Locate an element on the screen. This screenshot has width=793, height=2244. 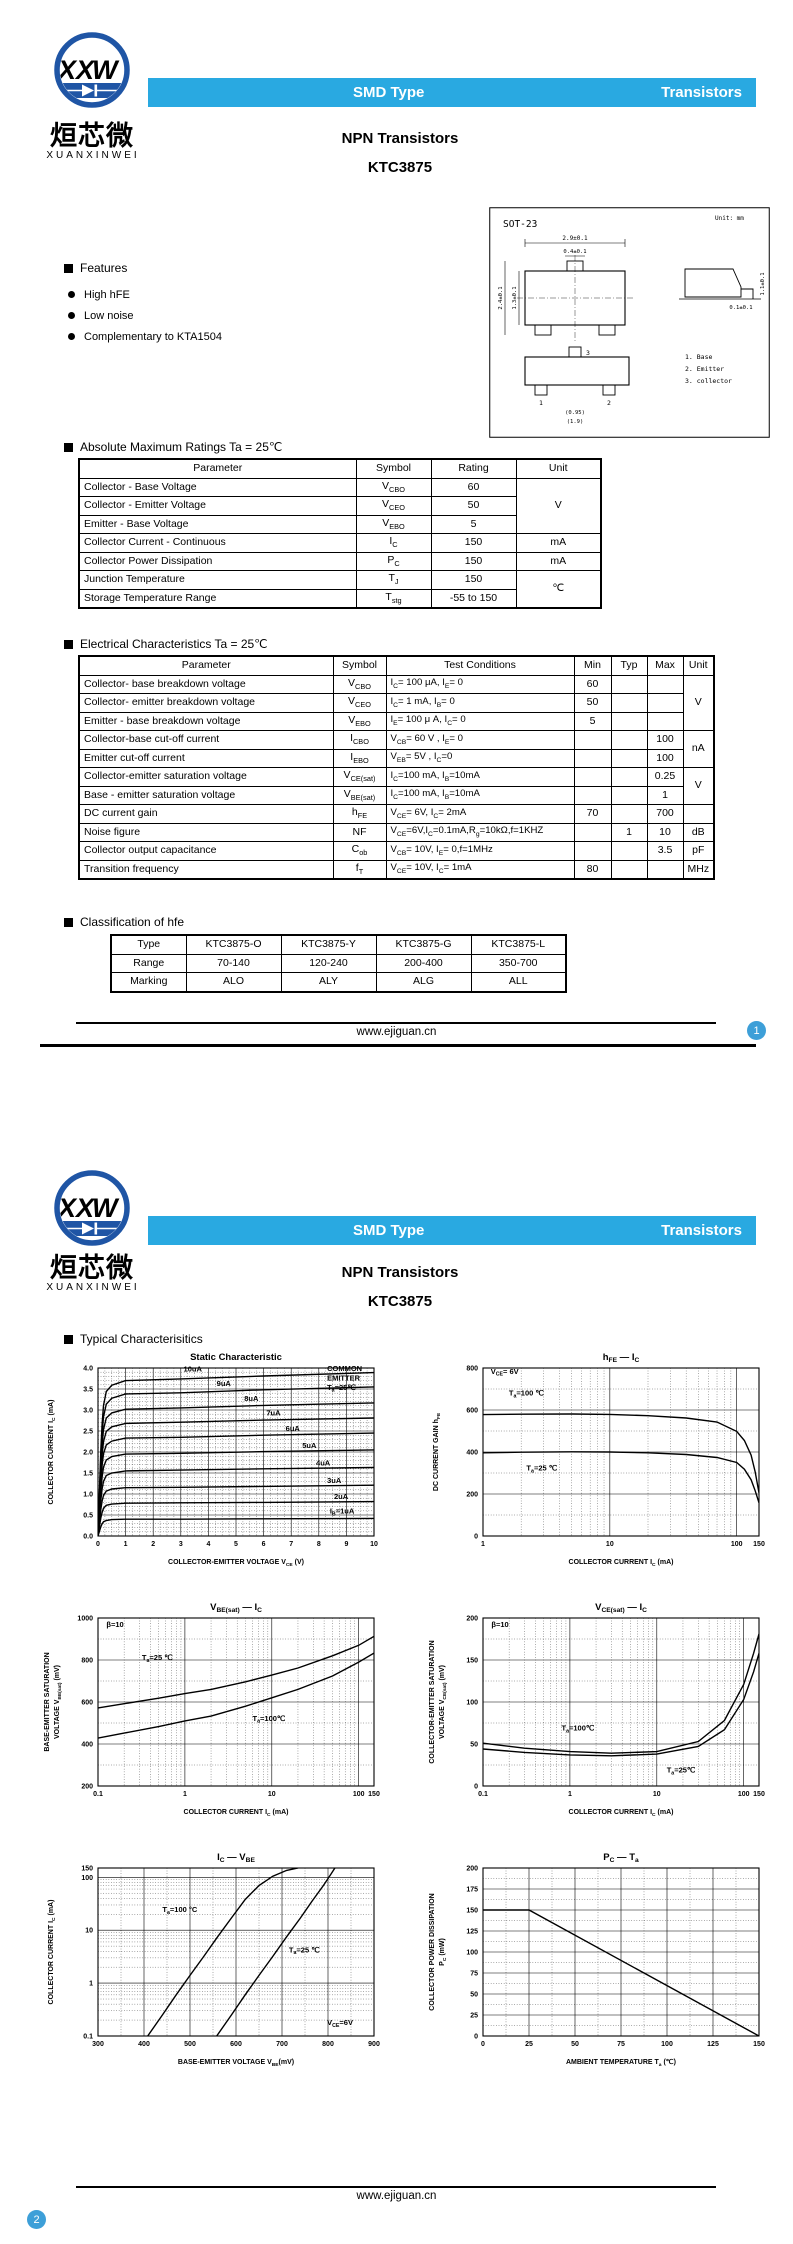
svg-text: 7uA is located at coordinates (273, 1412).